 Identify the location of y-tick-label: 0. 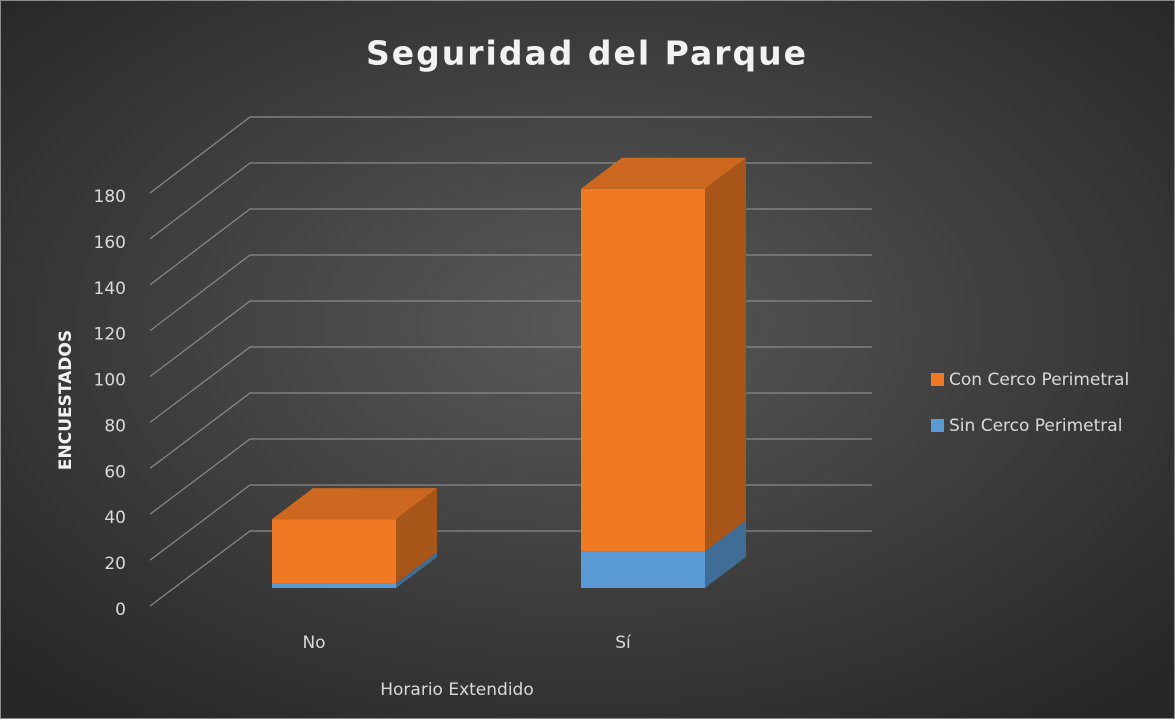
(120, 610).